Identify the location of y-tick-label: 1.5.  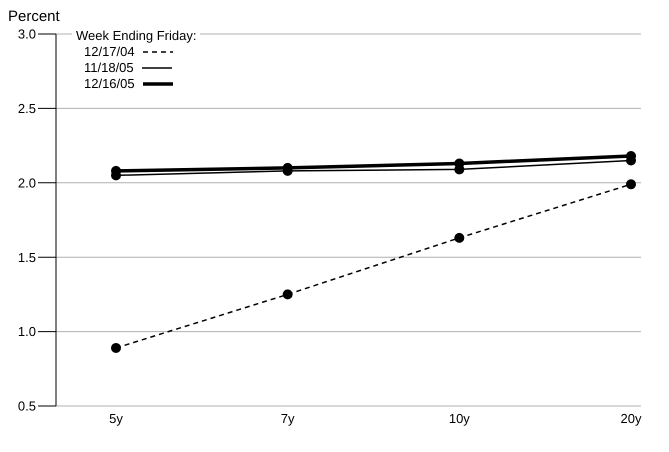
(27, 257).